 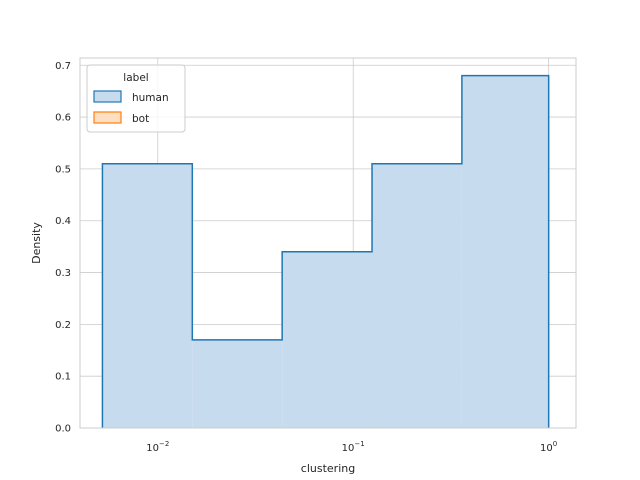 I want to click on y-tick-label-1: 0.1, so click(x=63, y=377).